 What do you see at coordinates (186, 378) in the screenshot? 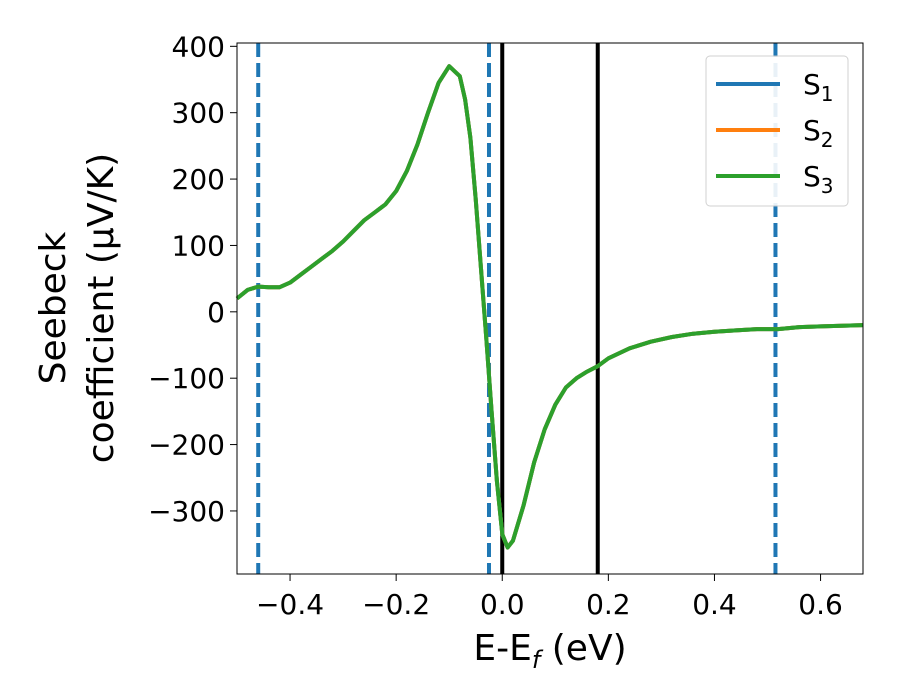
I see `y-tick-label: −100` at bounding box center [186, 378].